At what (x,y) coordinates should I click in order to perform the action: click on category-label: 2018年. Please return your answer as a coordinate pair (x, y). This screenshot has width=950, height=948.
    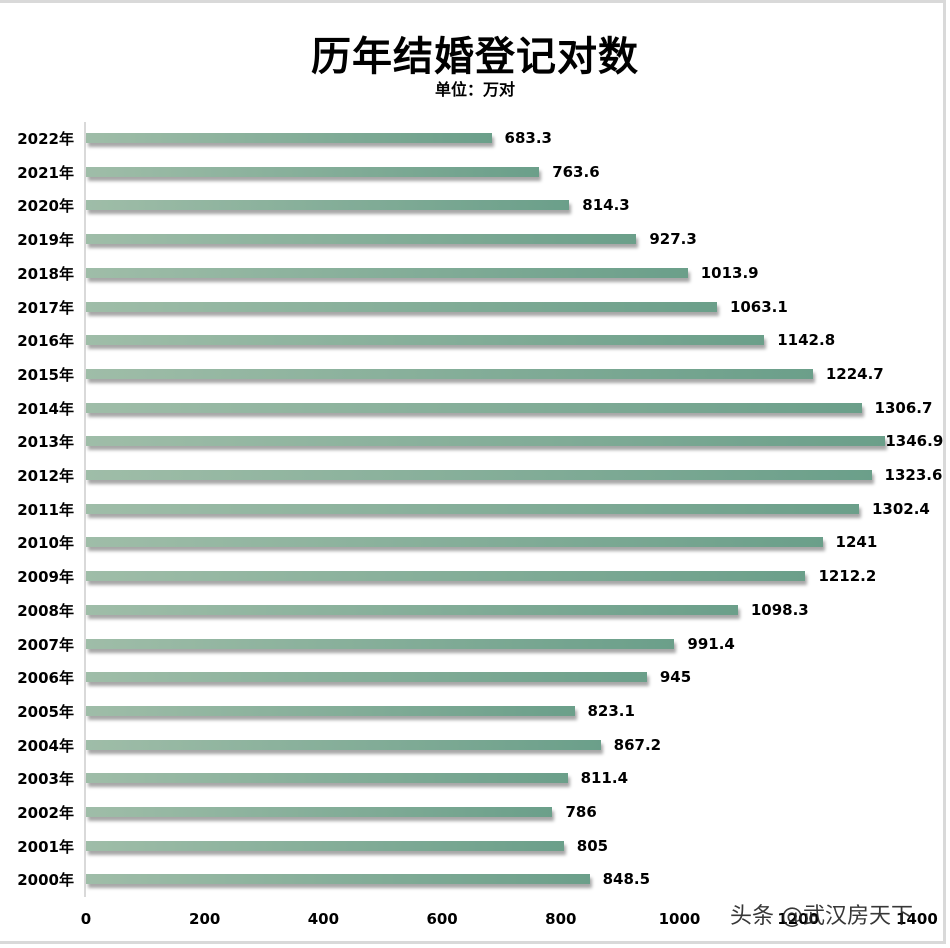
    Looking at the image, I should click on (45, 273).